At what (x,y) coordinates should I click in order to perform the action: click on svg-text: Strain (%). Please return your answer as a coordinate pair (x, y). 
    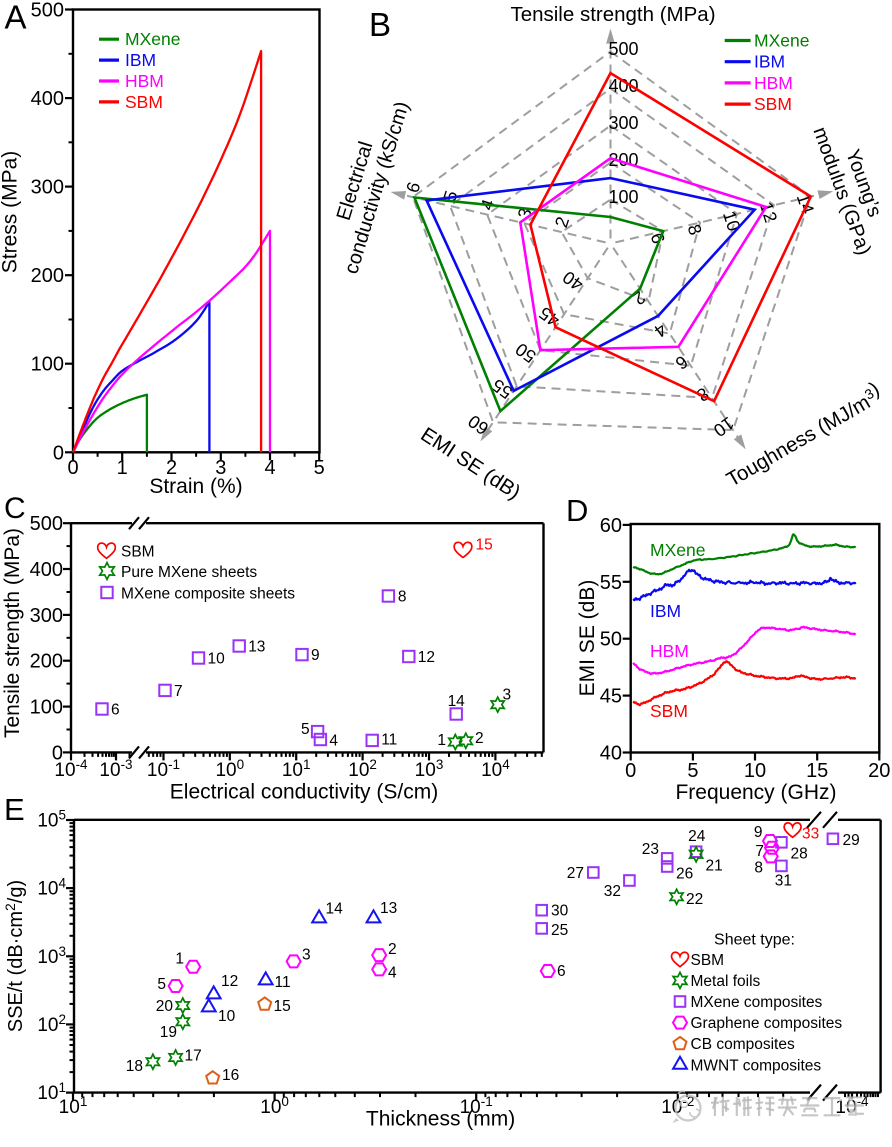
    Looking at the image, I should click on (195, 486).